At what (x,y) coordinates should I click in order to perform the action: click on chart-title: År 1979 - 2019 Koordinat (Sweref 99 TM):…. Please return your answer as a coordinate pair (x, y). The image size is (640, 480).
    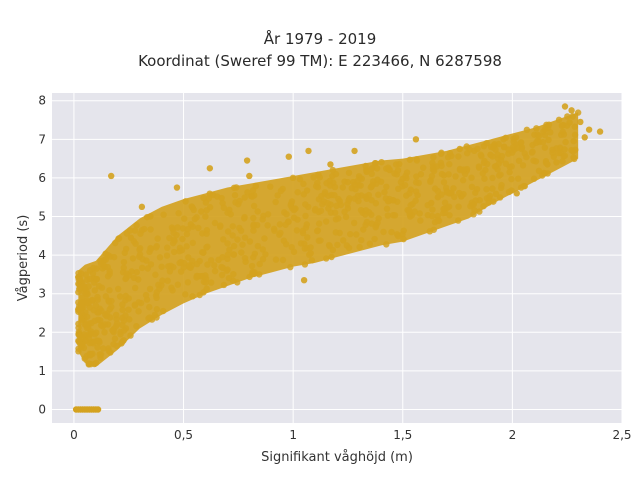
    Looking at the image, I should click on (320, 50).